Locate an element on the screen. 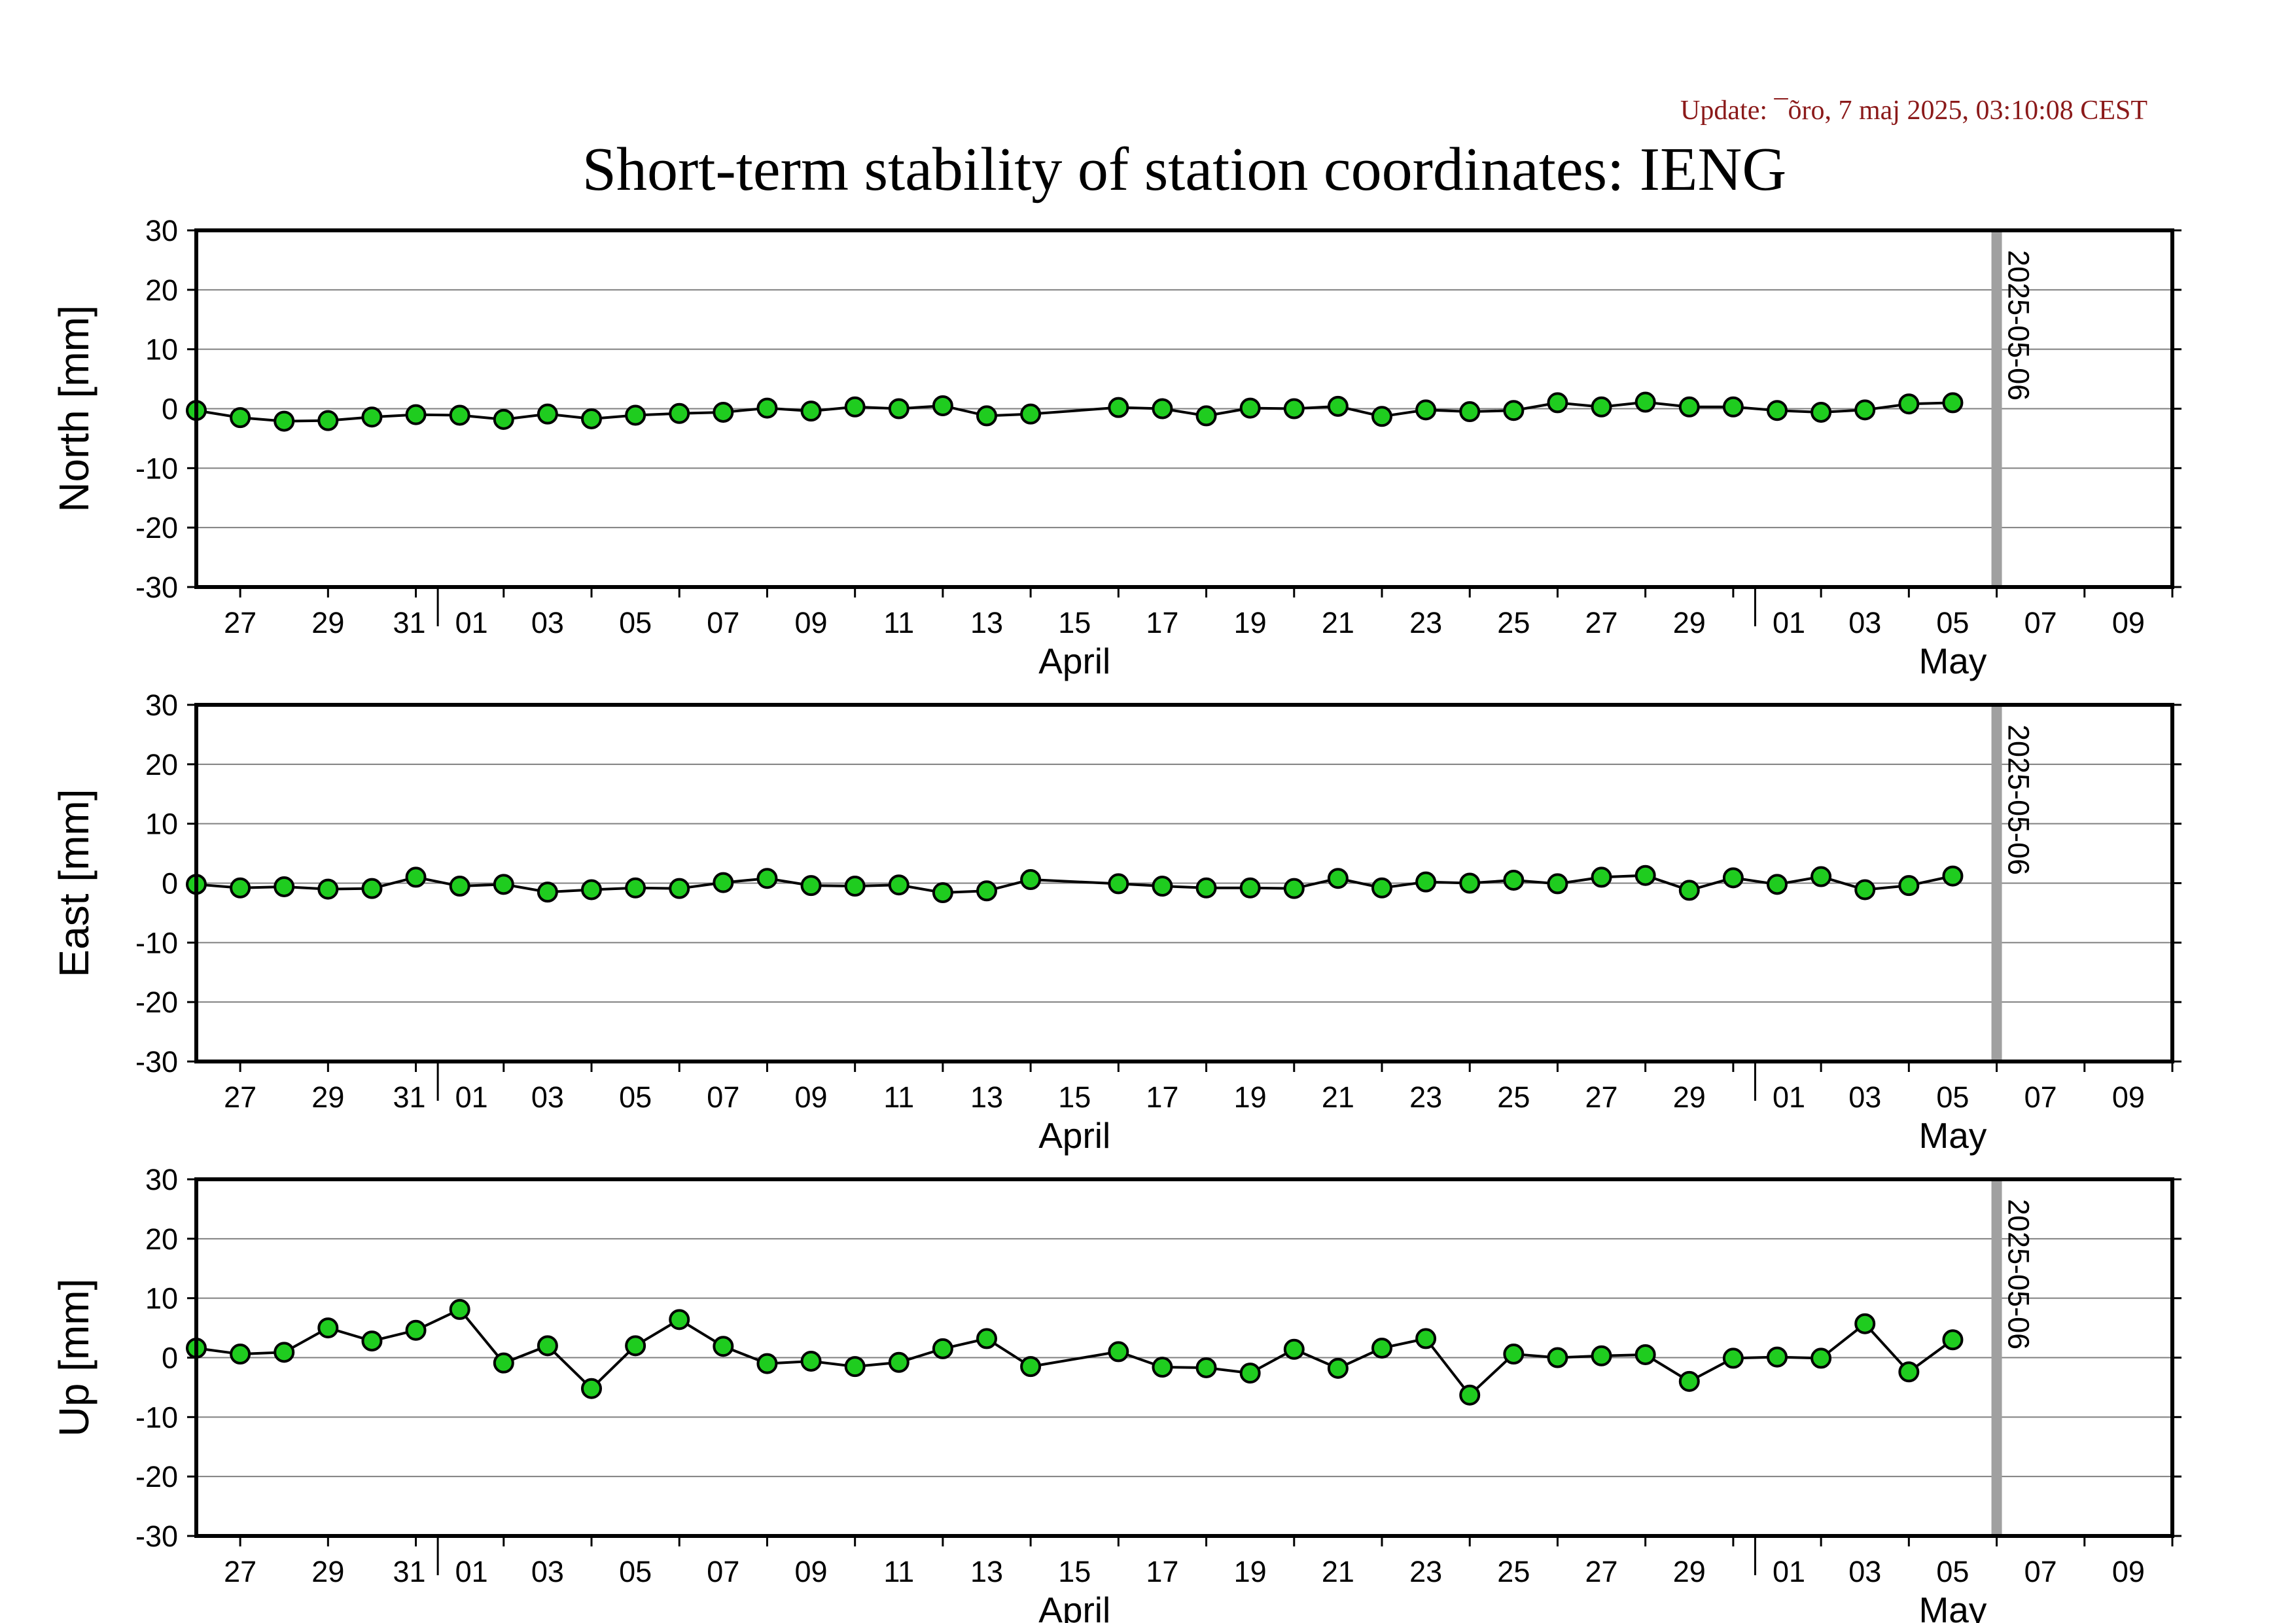 The width and height of the screenshot is (2296, 1623). month-label: May is located at coordinates (1952, 1135).